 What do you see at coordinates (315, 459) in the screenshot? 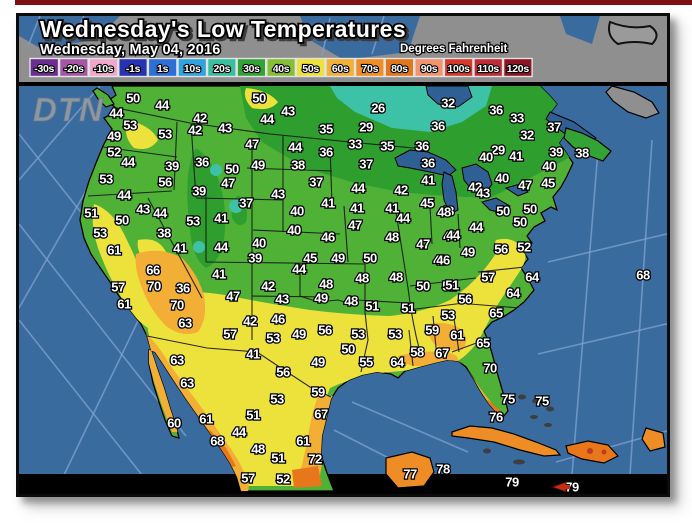
I see `temp-label: 72` at bounding box center [315, 459].